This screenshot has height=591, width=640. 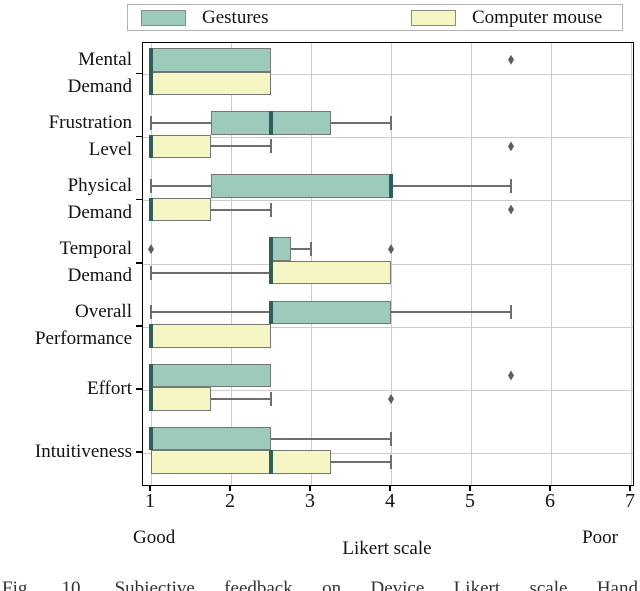 What do you see at coordinates (99, 72) in the screenshot?
I see `category-label: Mental Demand` at bounding box center [99, 72].